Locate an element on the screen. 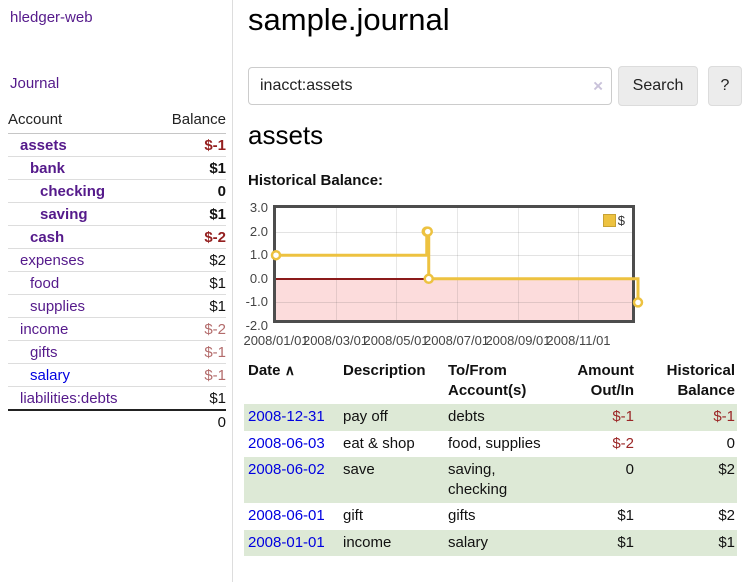 Image resolution: width=742 pixels, height=582 pixels. search-input is located at coordinates (430, 86).